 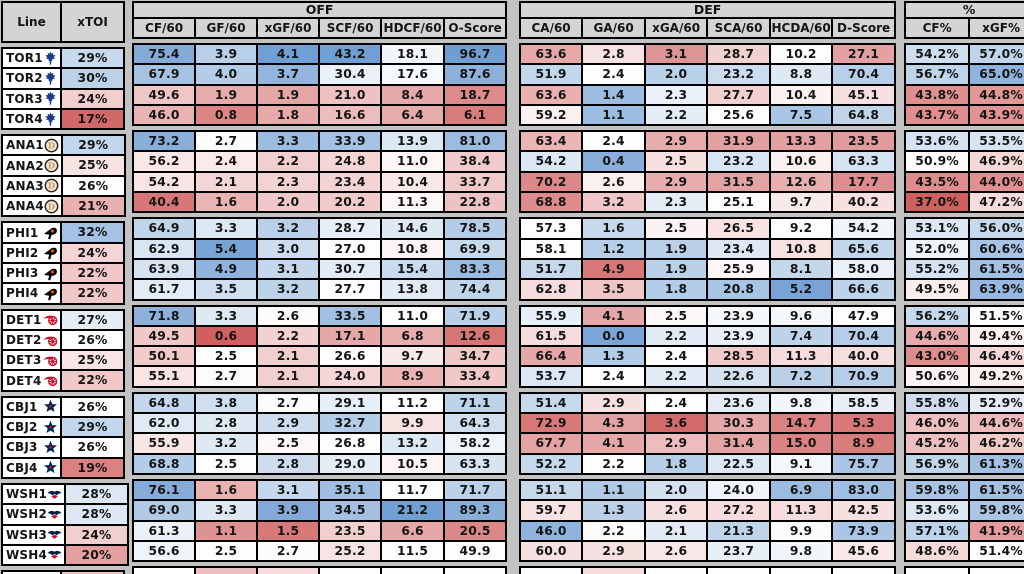 I want to click on stat-cell-ca-60: 59.7, so click(x=551, y=510).